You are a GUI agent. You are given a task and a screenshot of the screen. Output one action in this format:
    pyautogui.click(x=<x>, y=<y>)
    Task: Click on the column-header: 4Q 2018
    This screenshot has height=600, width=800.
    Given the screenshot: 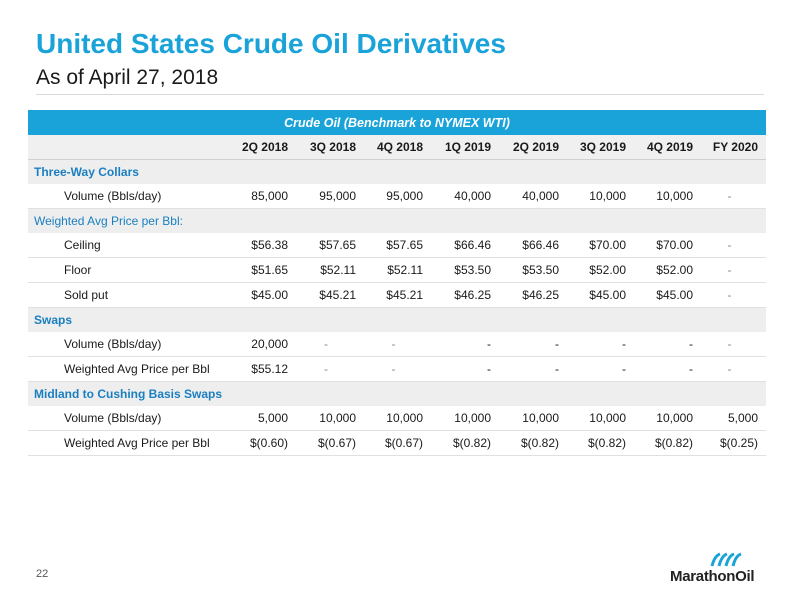 What is the action you would take?
    pyautogui.click(x=397, y=147)
    